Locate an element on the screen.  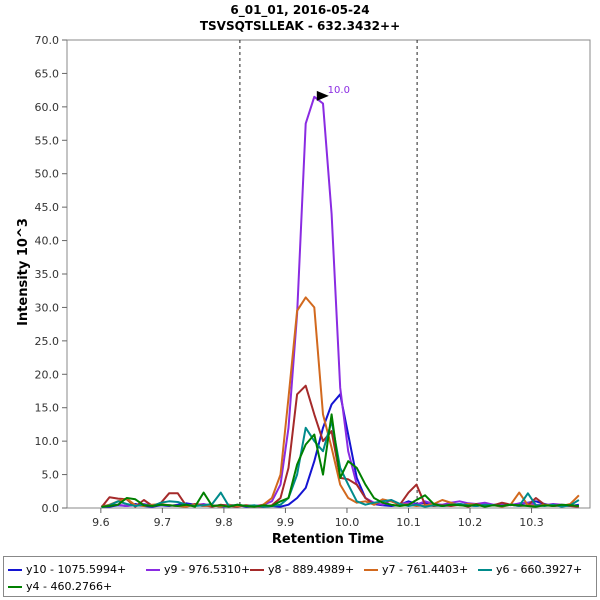
y-axis-label: Intensity 10^3 is located at coordinates (23, 272).